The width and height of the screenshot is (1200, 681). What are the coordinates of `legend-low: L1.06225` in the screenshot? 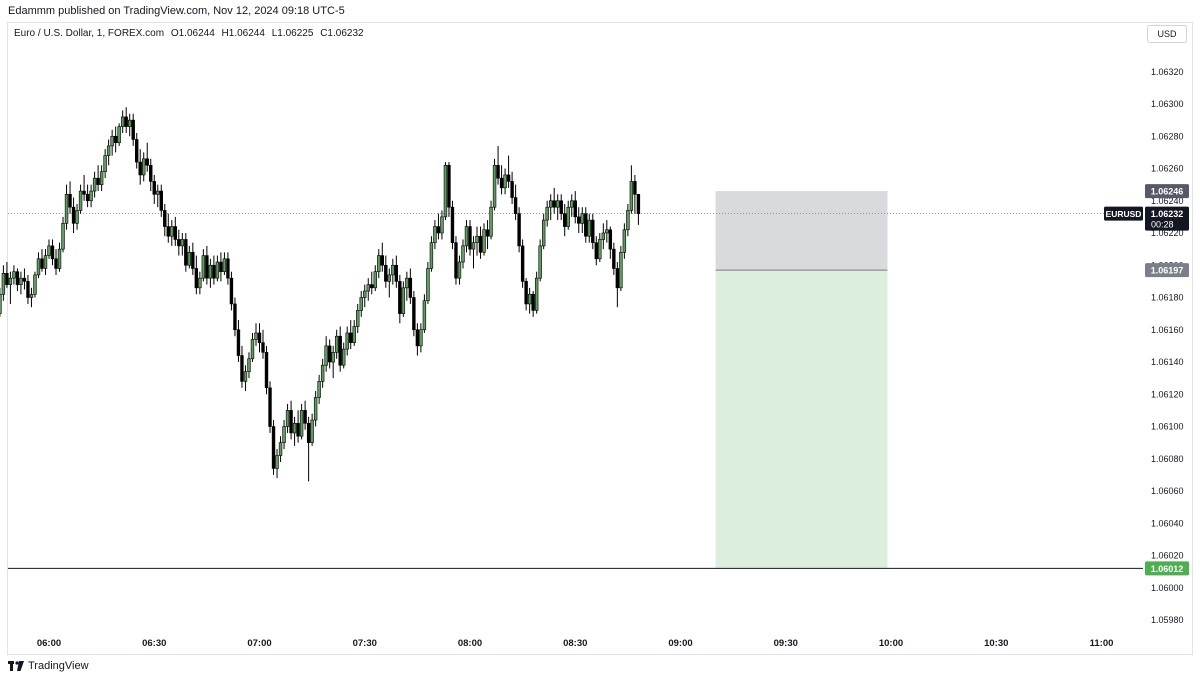 It's located at (292, 33).